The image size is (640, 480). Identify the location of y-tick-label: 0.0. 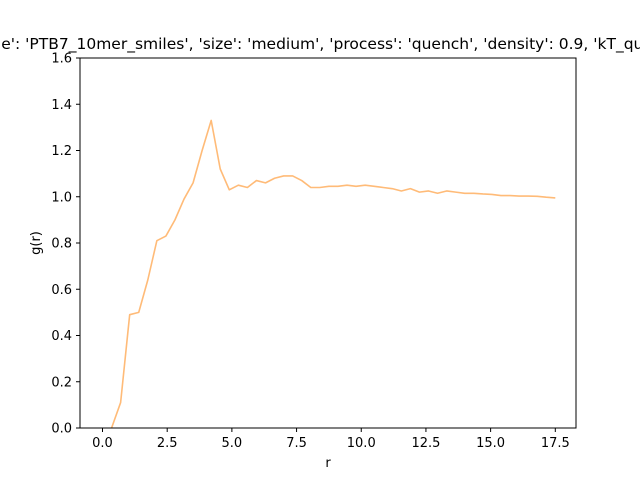
(61, 429).